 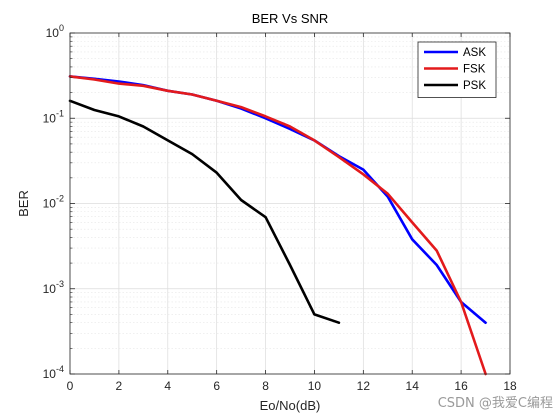 I want to click on y-tick-label: 10⁻⁴, so click(x=53, y=372).